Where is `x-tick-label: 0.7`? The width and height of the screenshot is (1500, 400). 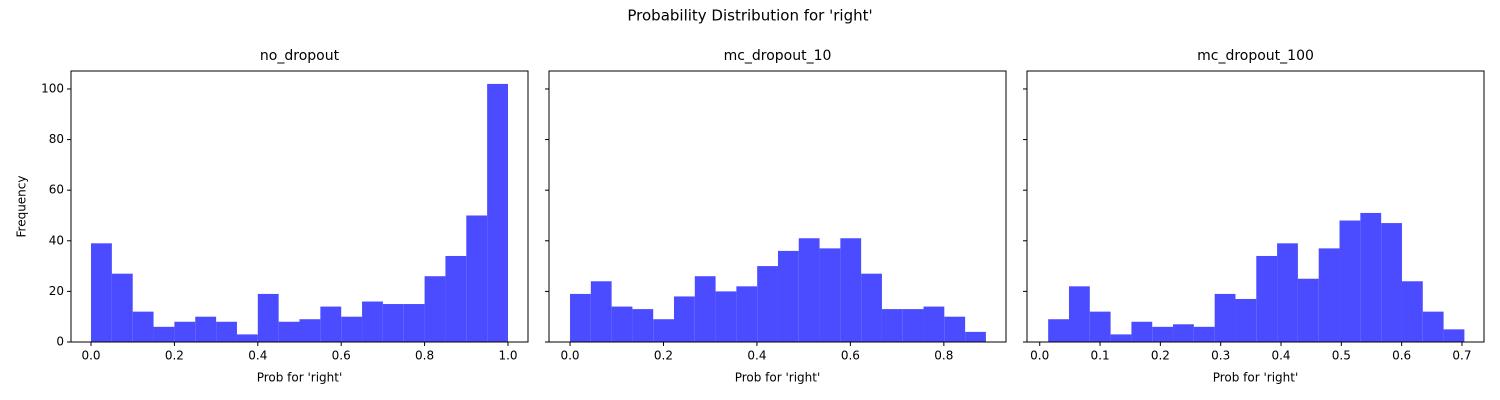
x-tick-label: 0.7 is located at coordinates (1461, 356).